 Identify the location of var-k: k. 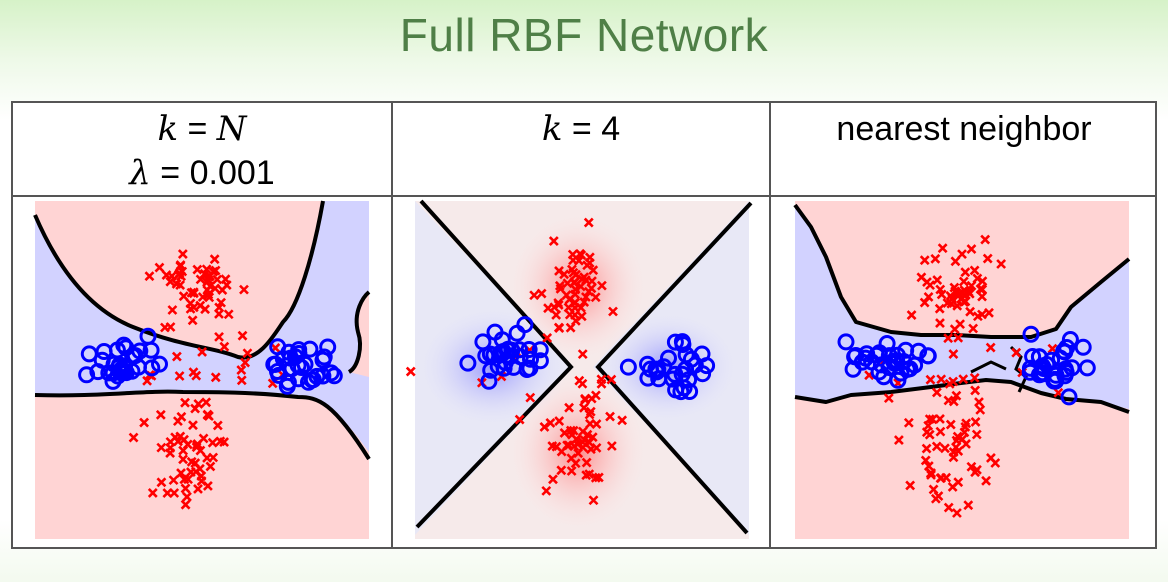
(552, 129).